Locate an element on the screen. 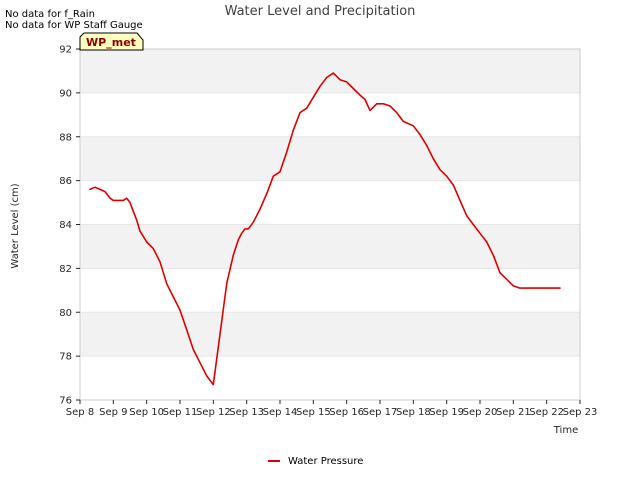 This screenshot has height=480, width=640. y-axis-label: Water Level (cm) is located at coordinates (15, 225).